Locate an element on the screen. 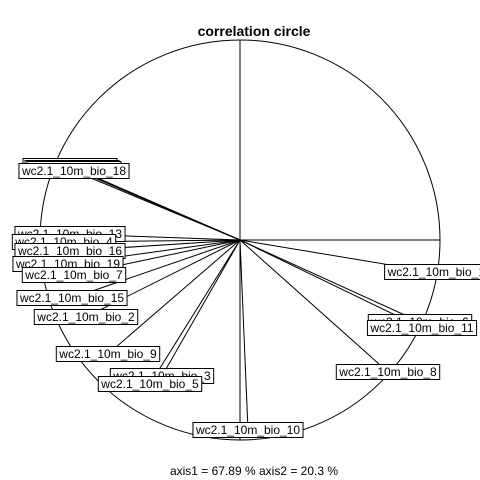 This screenshot has height=480, width=480. variable-label-text-18: wc2.1_10m_bio_8 is located at coordinates (387, 372).